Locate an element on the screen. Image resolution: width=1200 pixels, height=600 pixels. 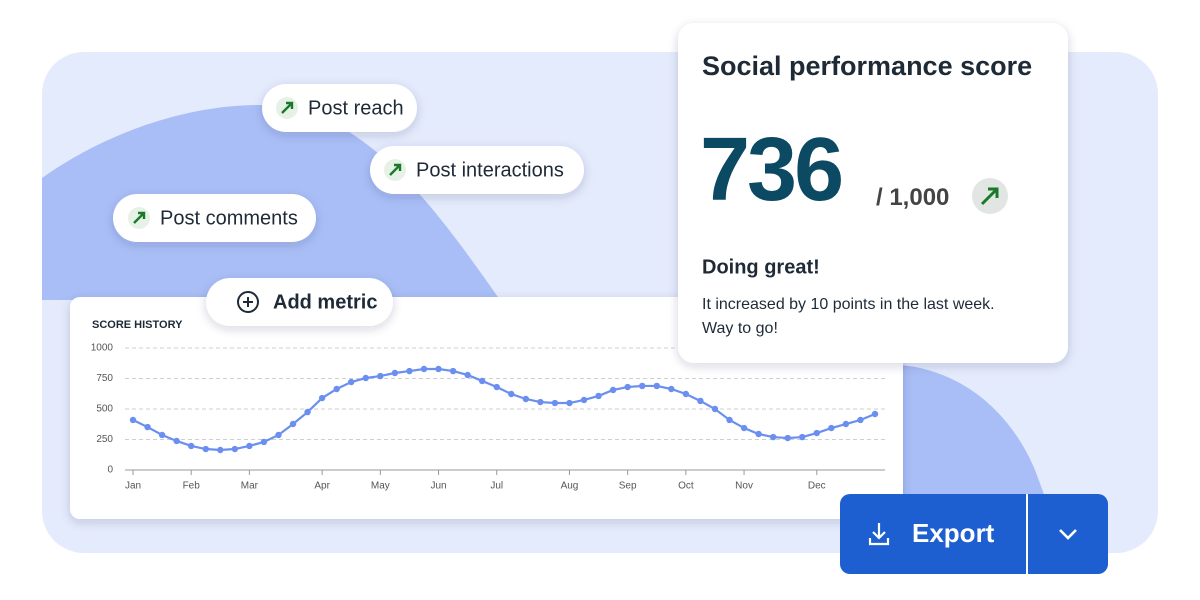
metric-pill: Post interactions is located at coordinates (477, 170).